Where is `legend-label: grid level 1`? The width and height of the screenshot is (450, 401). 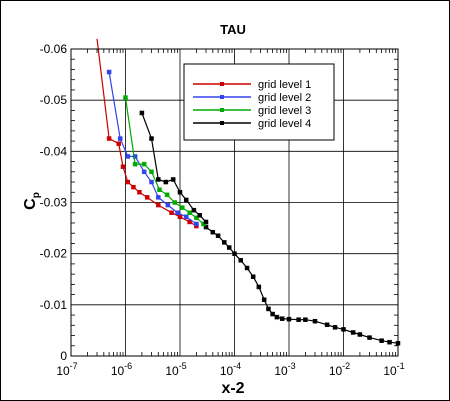 legend-label: grid level 1 is located at coordinates (284, 85).